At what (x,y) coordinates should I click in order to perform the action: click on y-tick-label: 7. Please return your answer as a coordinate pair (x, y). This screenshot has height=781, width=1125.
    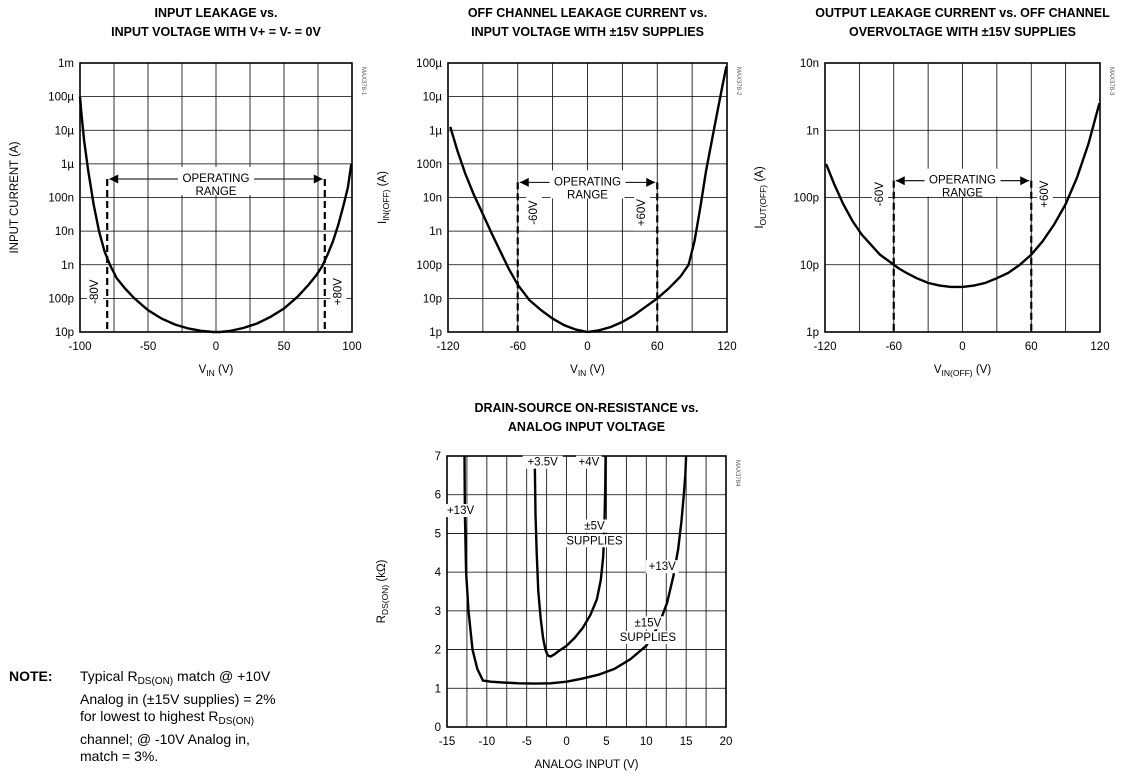
    Looking at the image, I should click on (438, 457).